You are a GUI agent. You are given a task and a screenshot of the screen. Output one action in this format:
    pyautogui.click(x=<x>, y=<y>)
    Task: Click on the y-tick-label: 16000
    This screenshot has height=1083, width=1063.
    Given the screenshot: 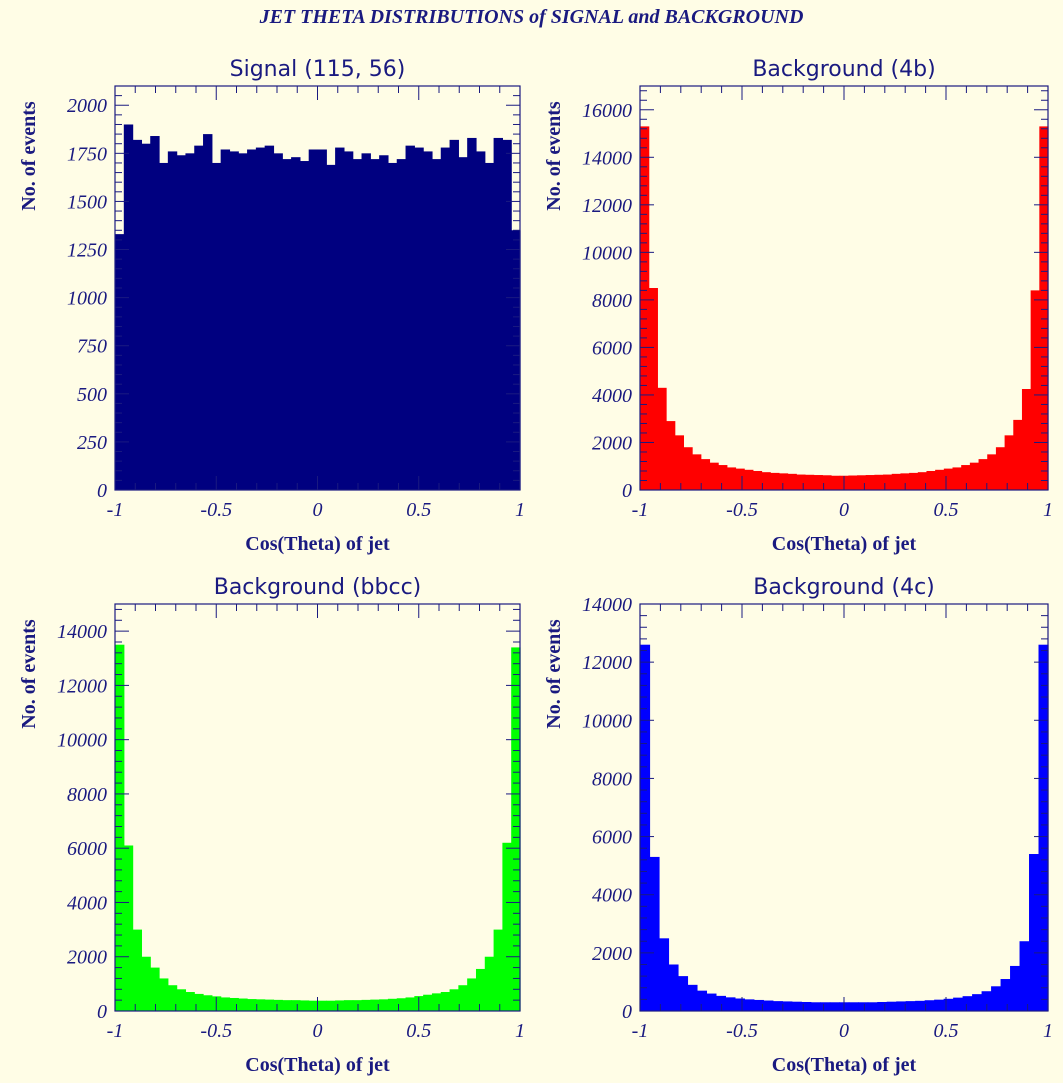 What is the action you would take?
    pyautogui.click(x=607, y=111)
    